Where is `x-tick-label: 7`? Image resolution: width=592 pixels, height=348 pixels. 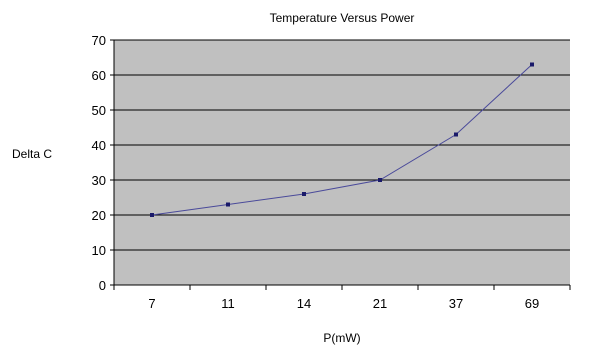 x-tick-label: 7 is located at coordinates (151, 303).